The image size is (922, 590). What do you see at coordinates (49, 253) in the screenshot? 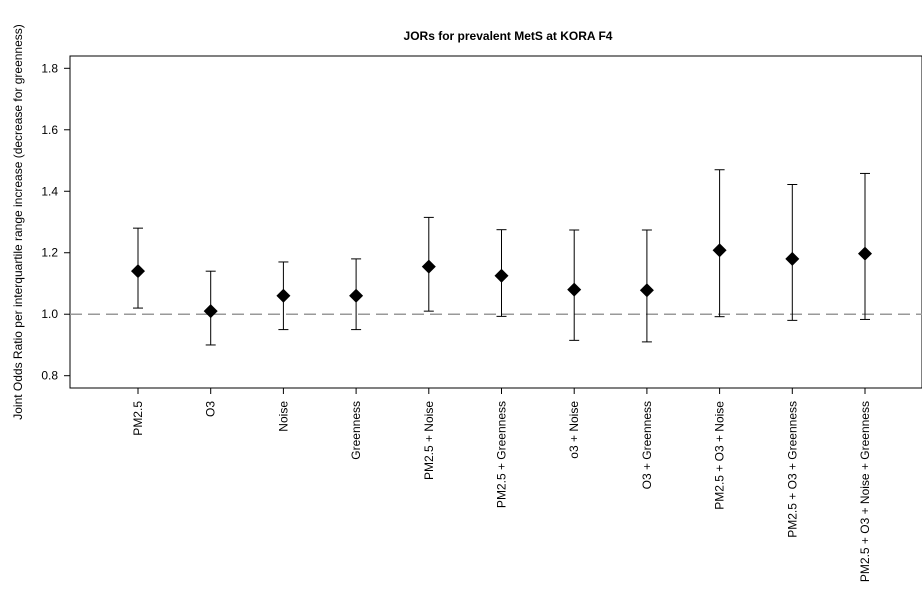
I see `y-tick-label: 1.2` at bounding box center [49, 253].